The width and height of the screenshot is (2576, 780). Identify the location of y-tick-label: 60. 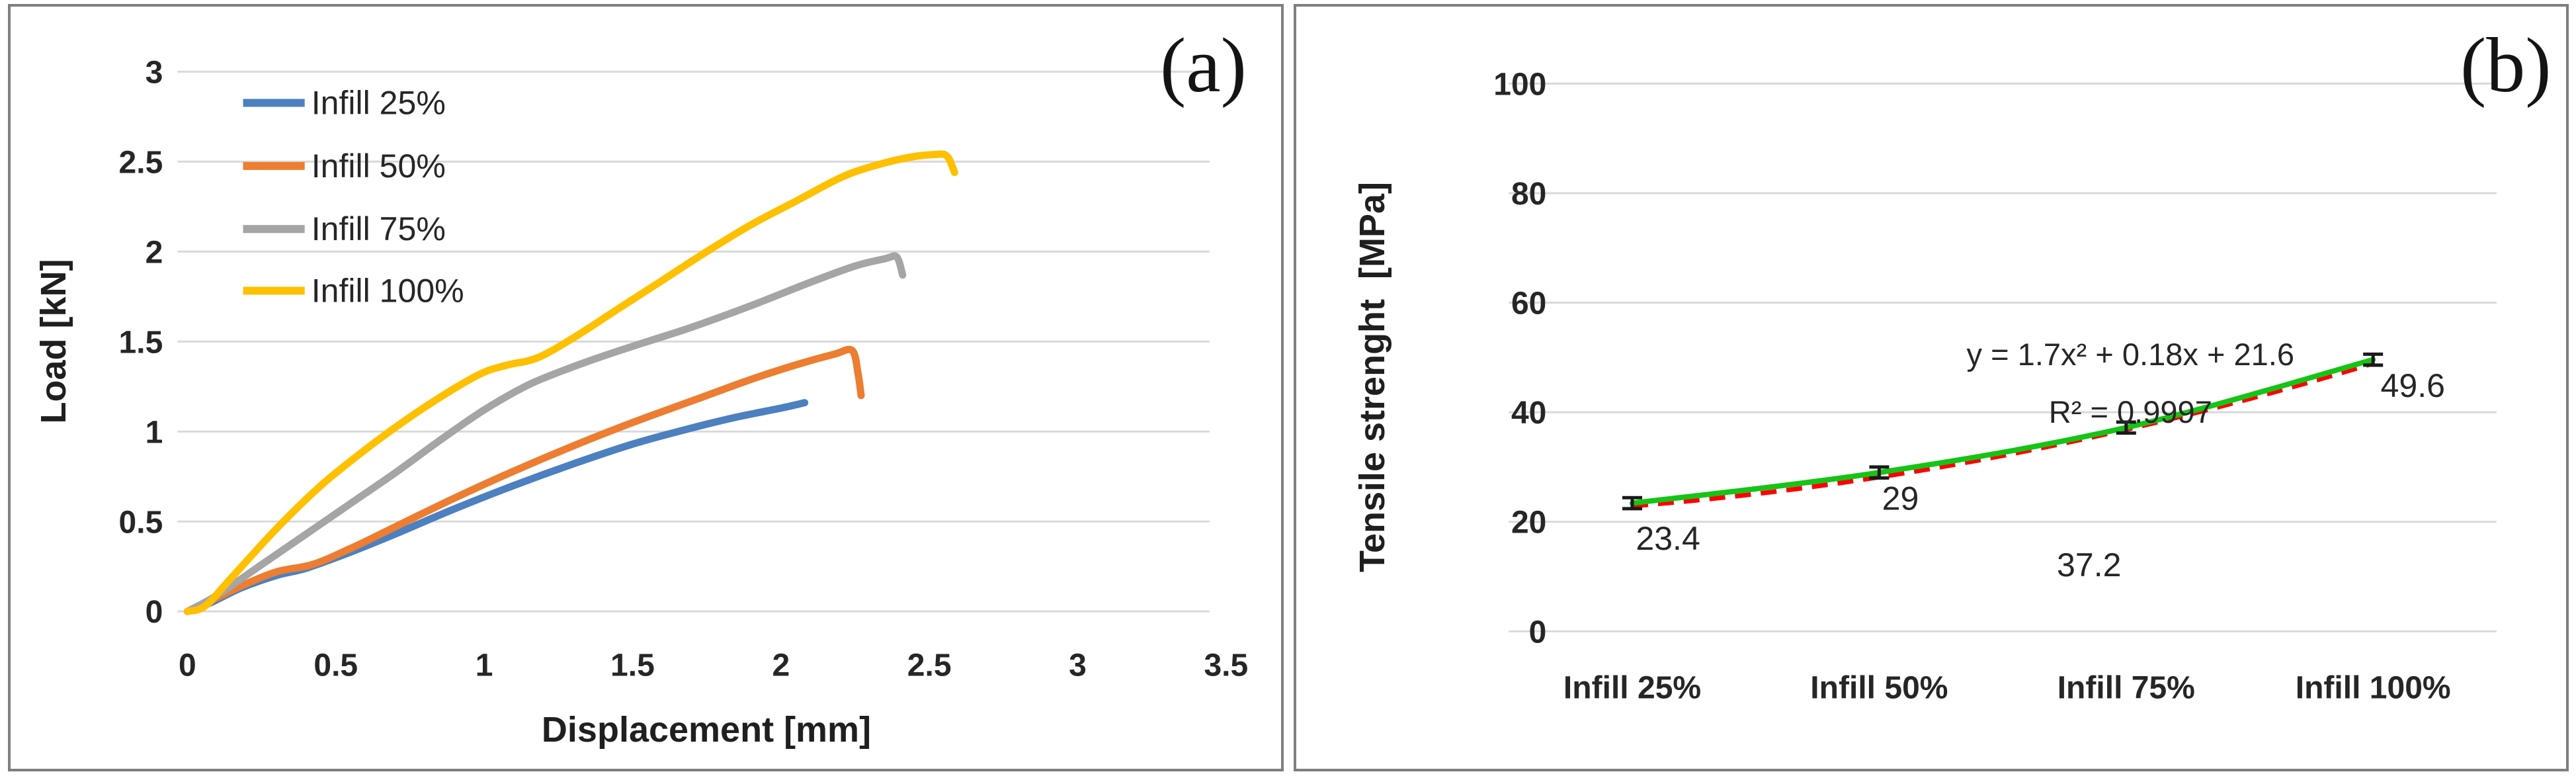
(1529, 304).